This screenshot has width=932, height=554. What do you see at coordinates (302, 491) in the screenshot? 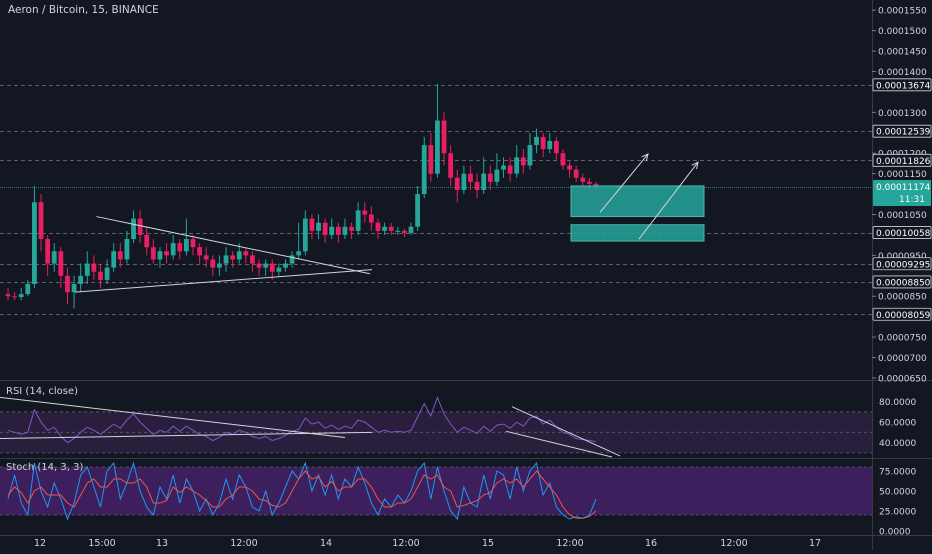
I see `stoch-k-line` at bounding box center [302, 491].